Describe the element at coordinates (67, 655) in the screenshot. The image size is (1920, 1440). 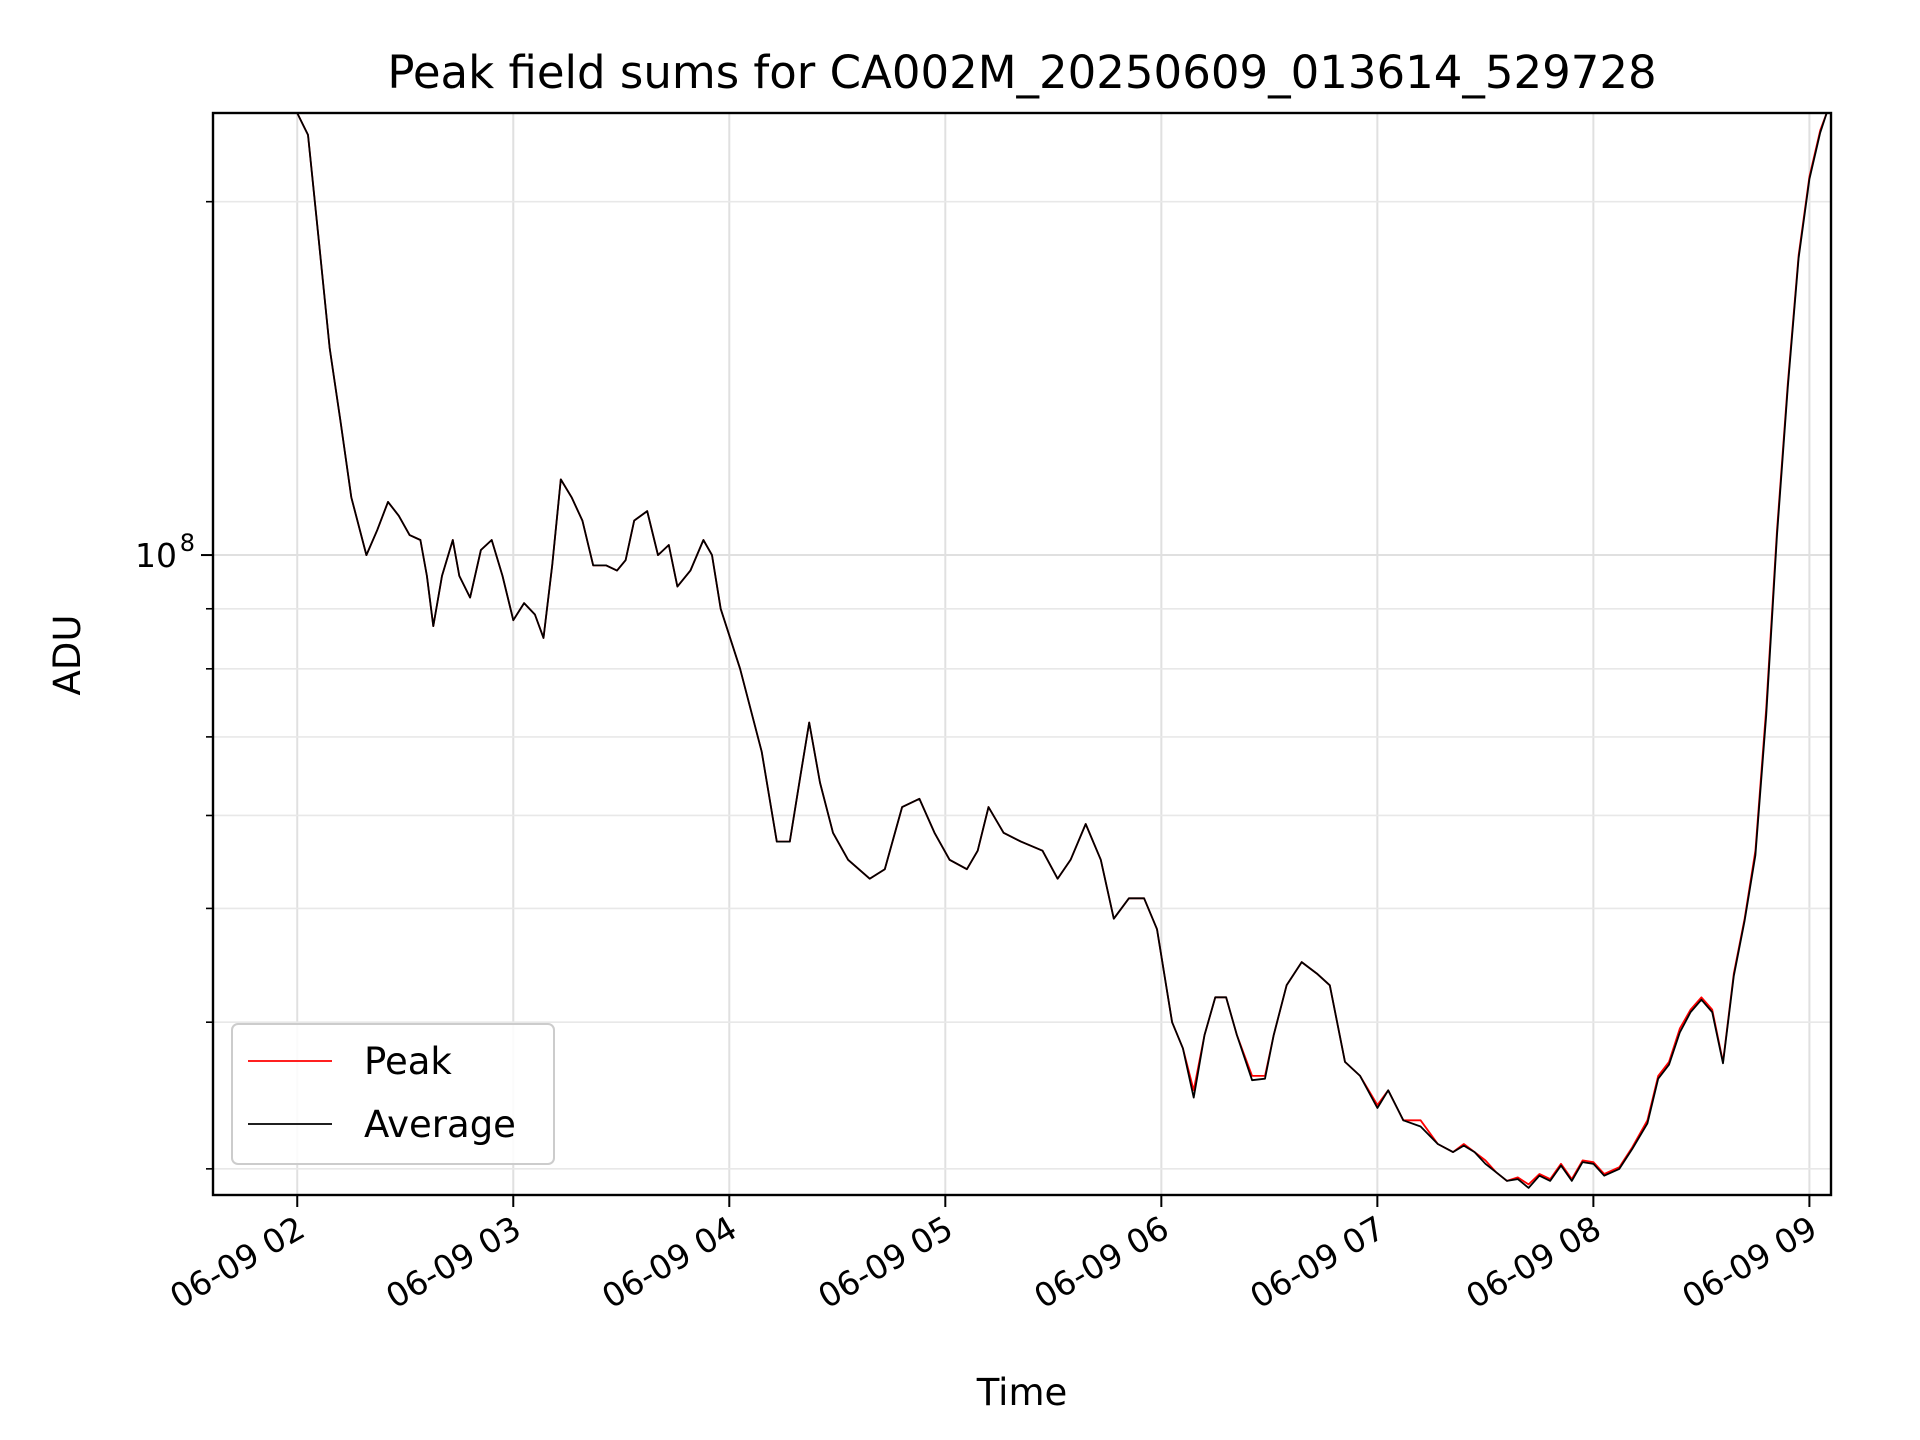
I see `y-axis-label: ADU` at that location.